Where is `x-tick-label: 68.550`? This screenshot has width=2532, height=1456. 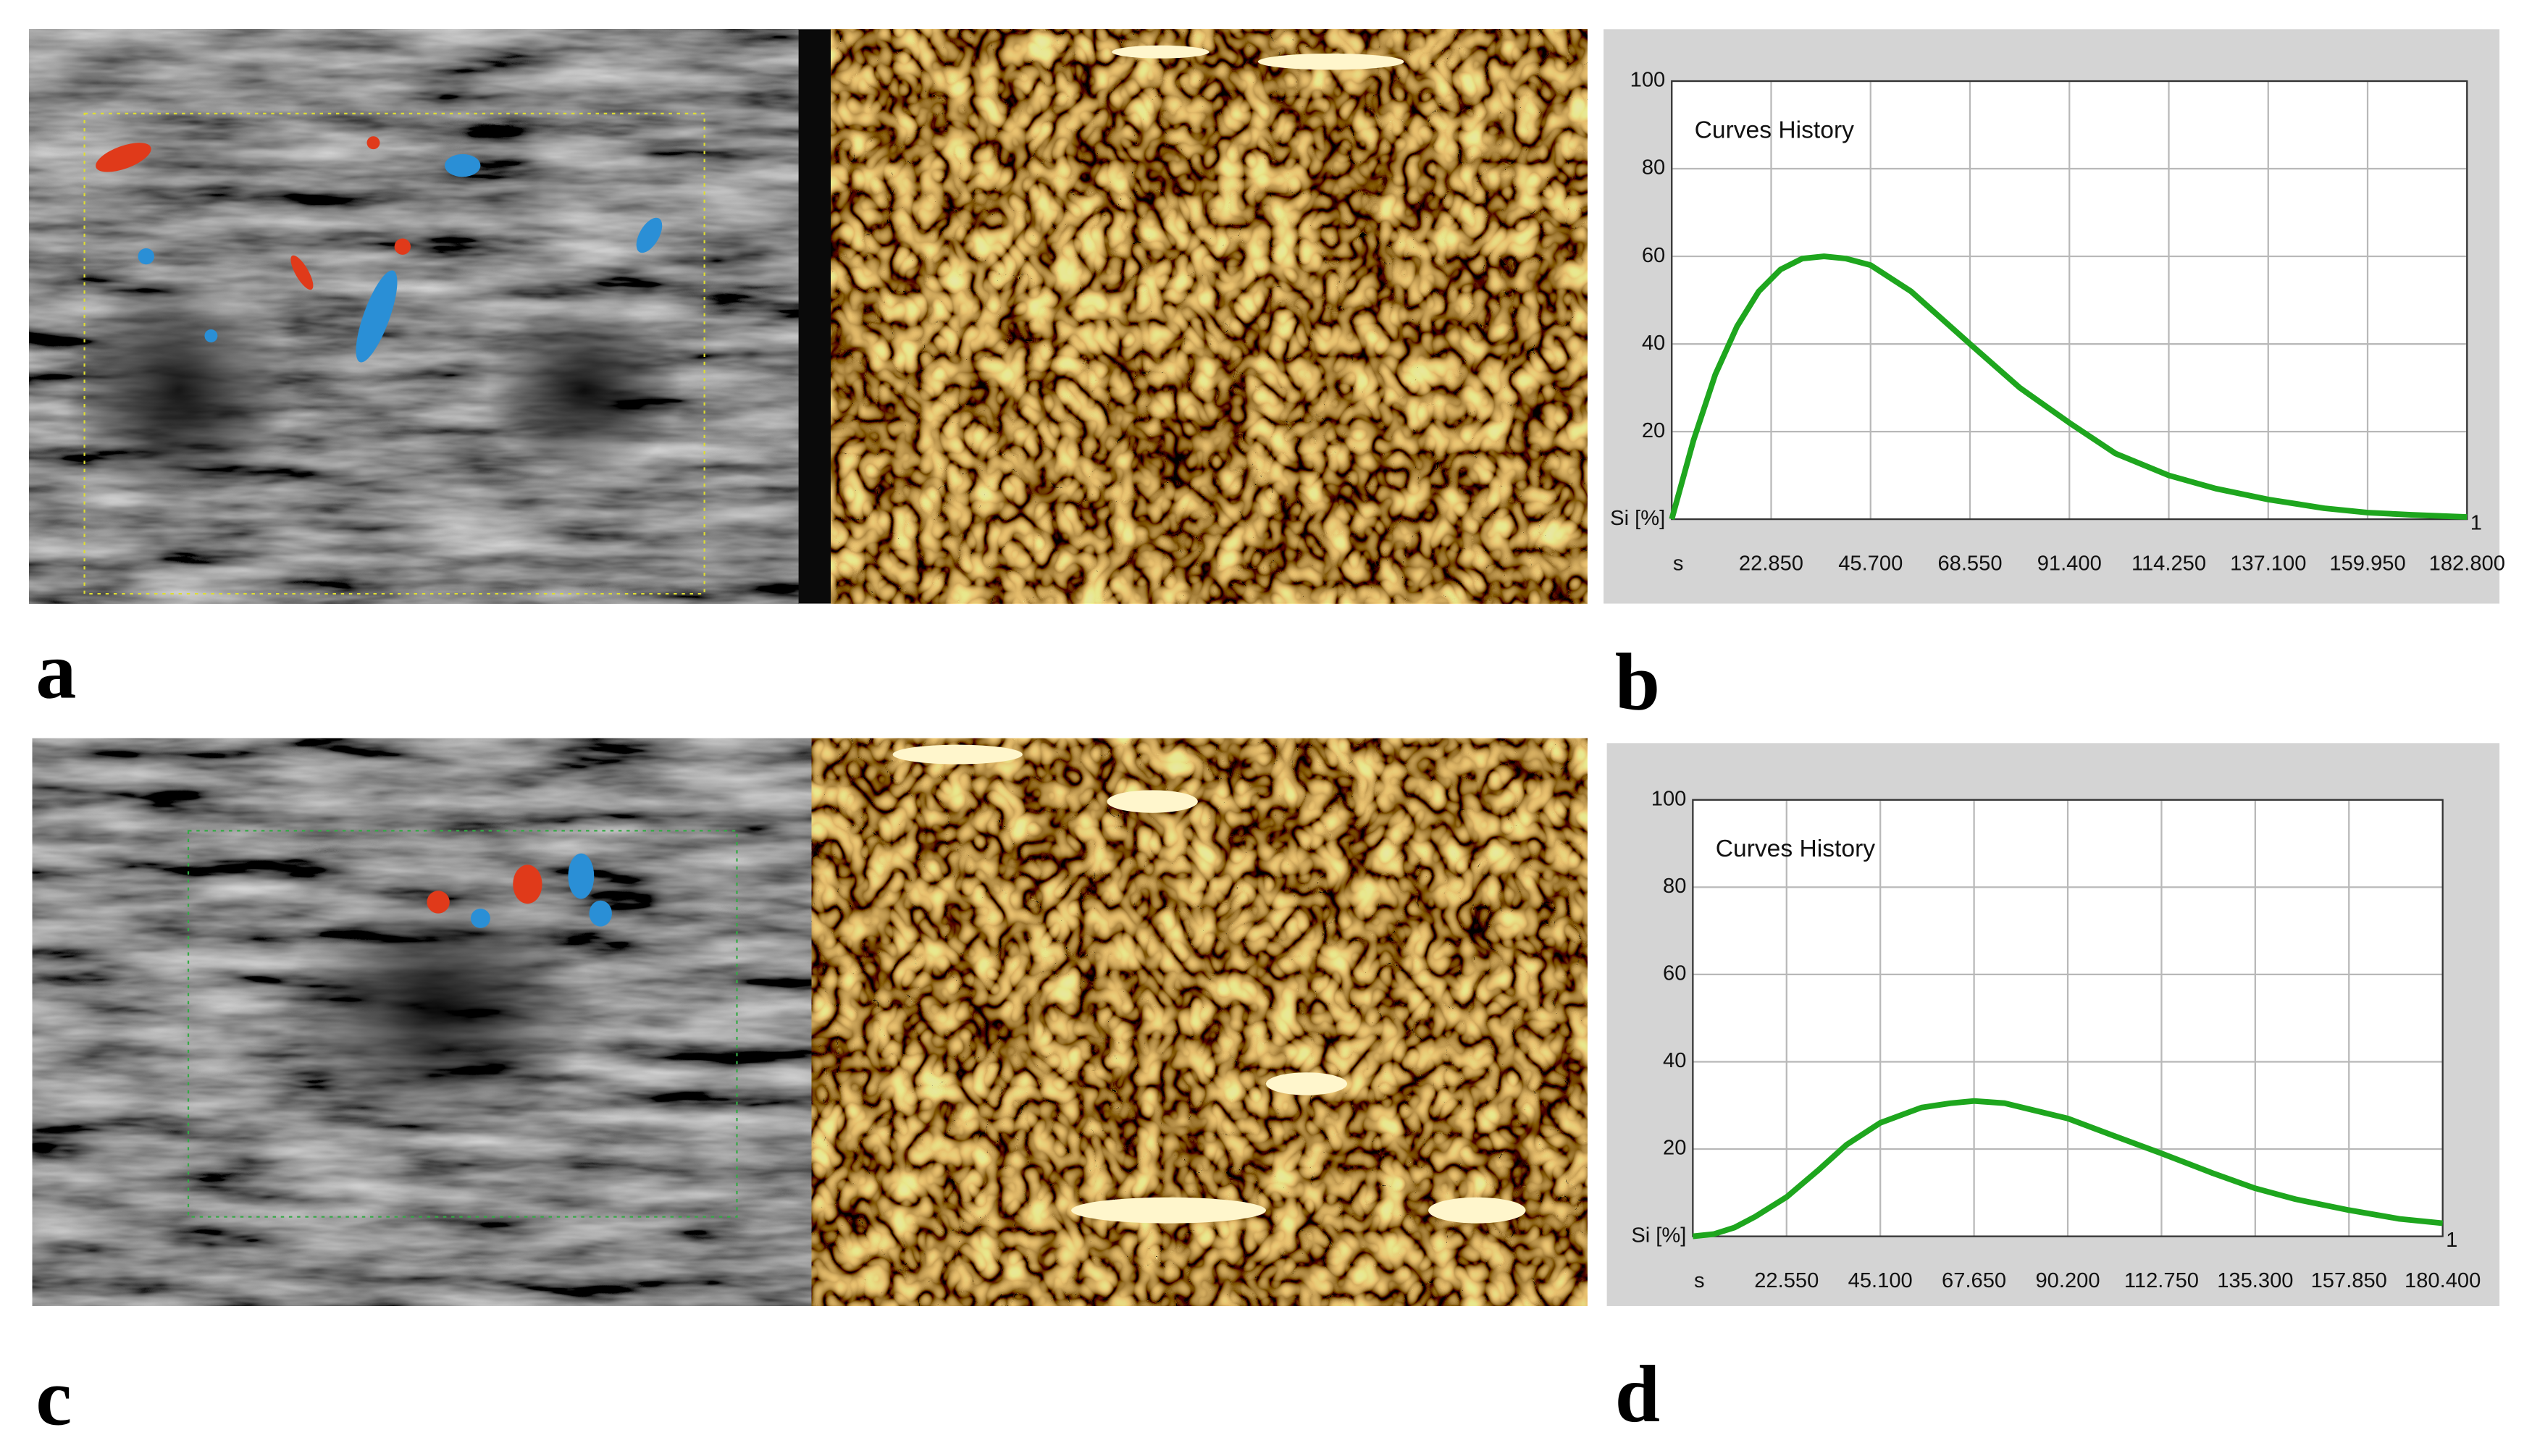
x-tick-label: 68.550 is located at coordinates (1969, 564).